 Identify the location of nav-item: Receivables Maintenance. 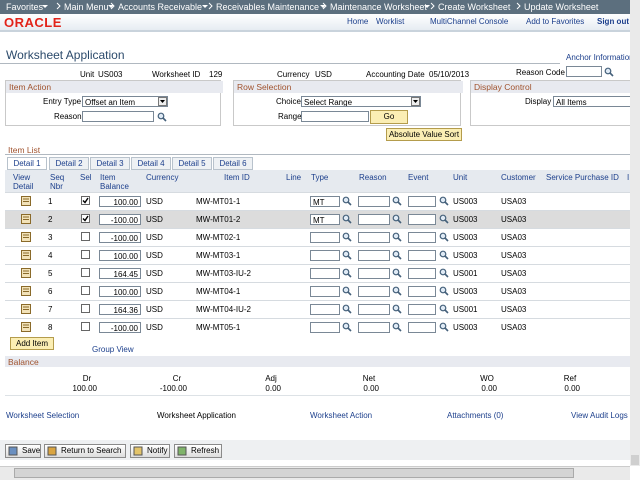
(268, 7).